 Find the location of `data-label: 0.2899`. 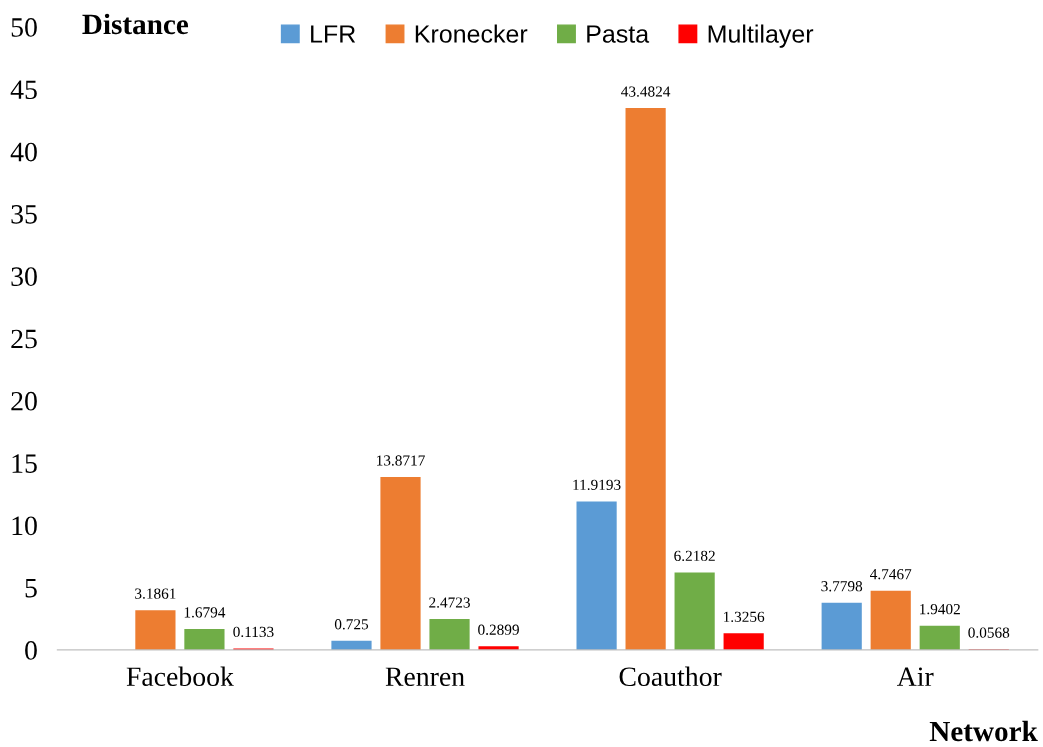

data-label: 0.2899 is located at coordinates (498, 629).